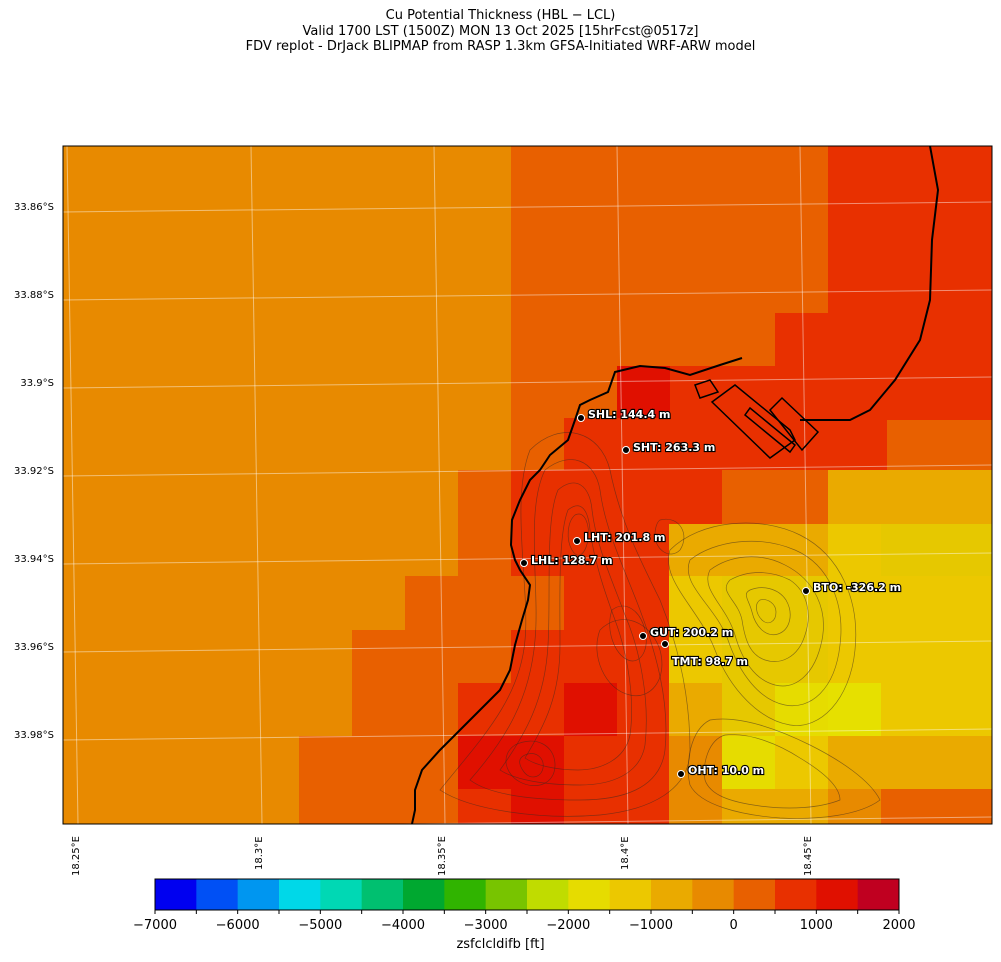 This screenshot has height=962, width=1001. What do you see at coordinates (808, 856) in the screenshot?
I see `lon-tick-label: 18.45°E` at bounding box center [808, 856].